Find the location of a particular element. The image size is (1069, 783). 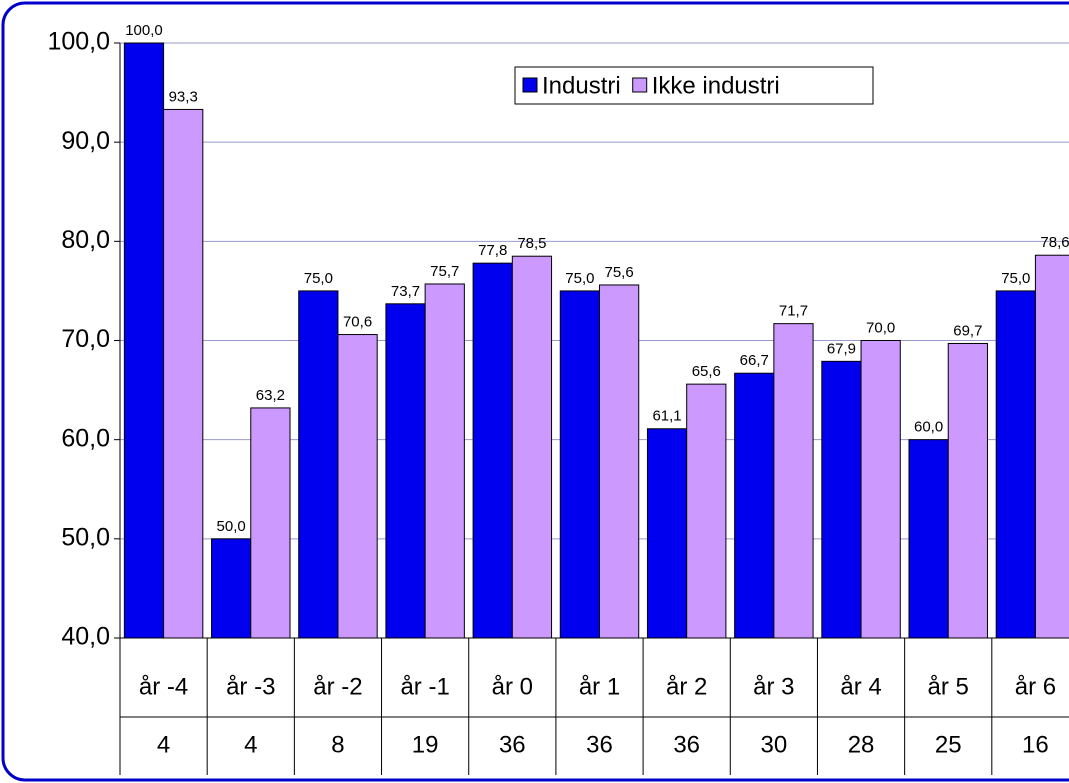

category-count: 25 is located at coordinates (948, 744).